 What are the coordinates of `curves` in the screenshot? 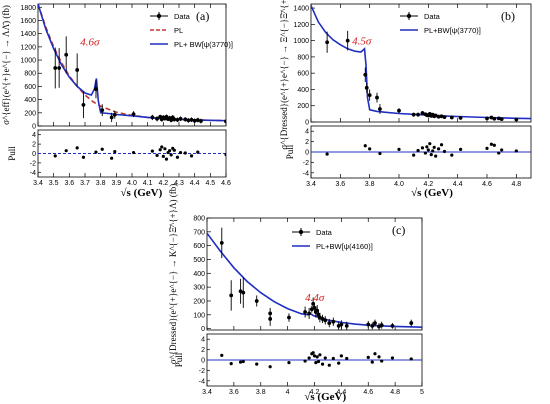 It's located at (421, 62).